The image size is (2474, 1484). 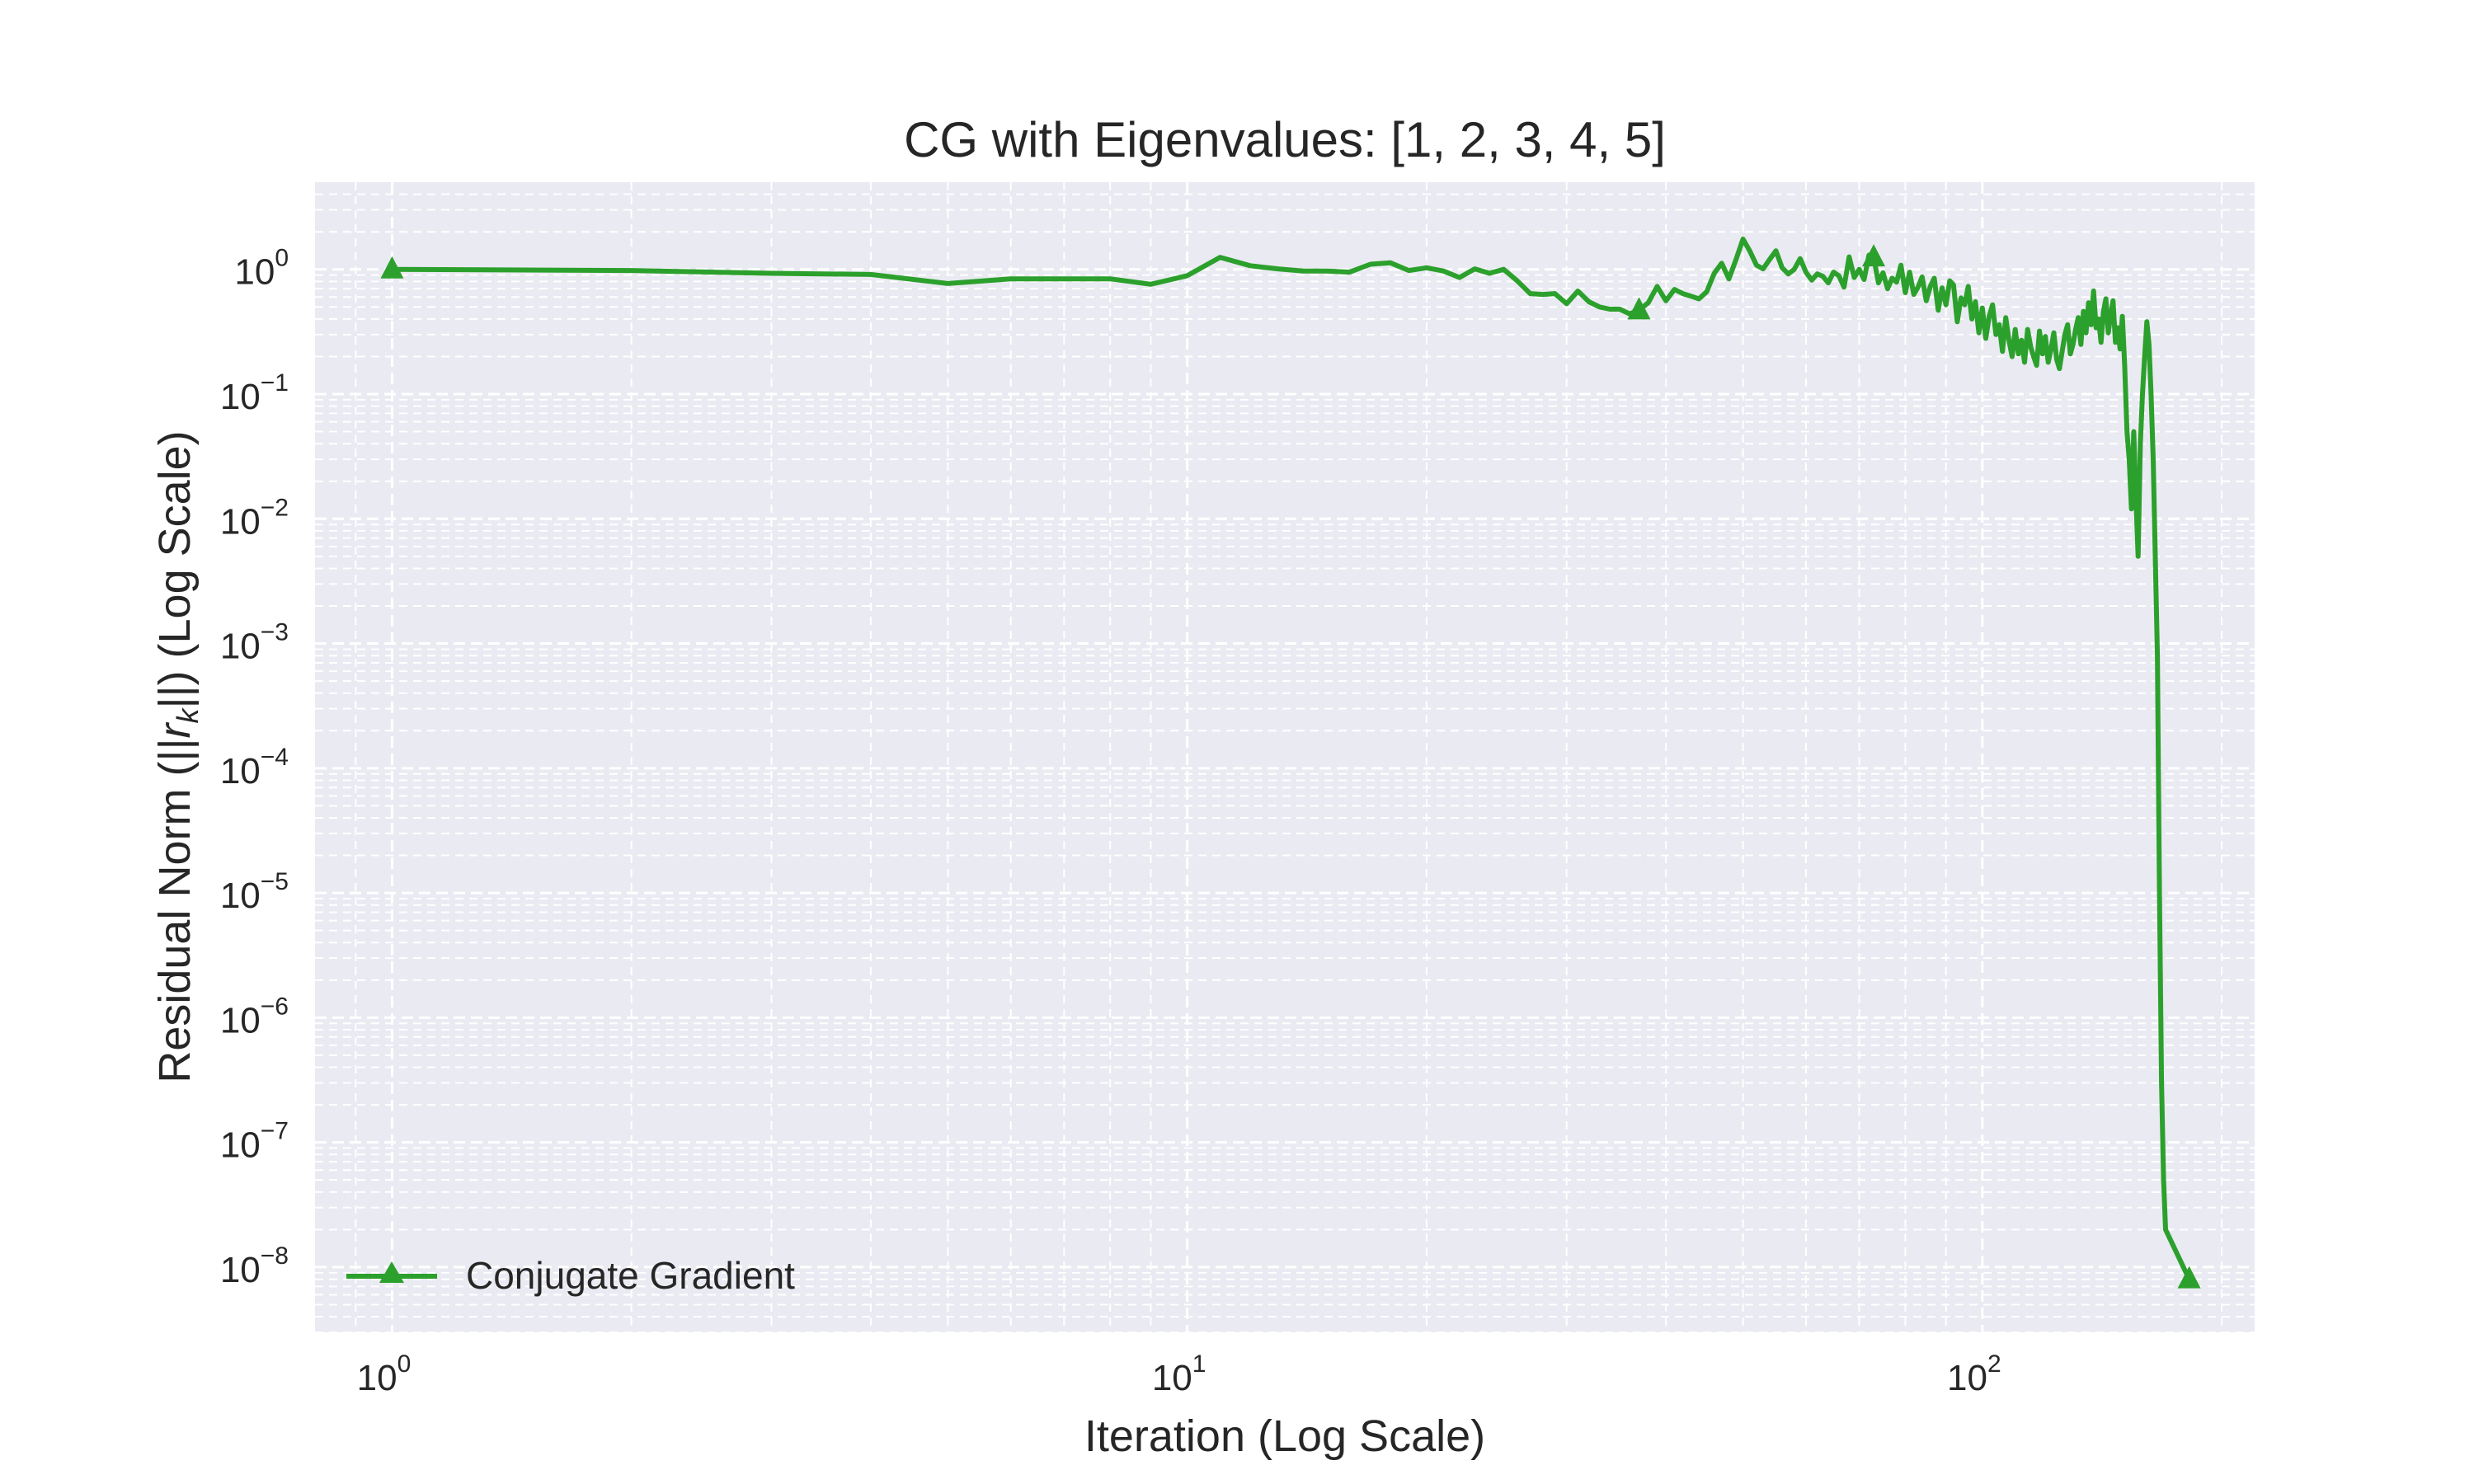 I want to click on x-ticks: 10⁰ 10¹ 10², so click(x=1179, y=1374).